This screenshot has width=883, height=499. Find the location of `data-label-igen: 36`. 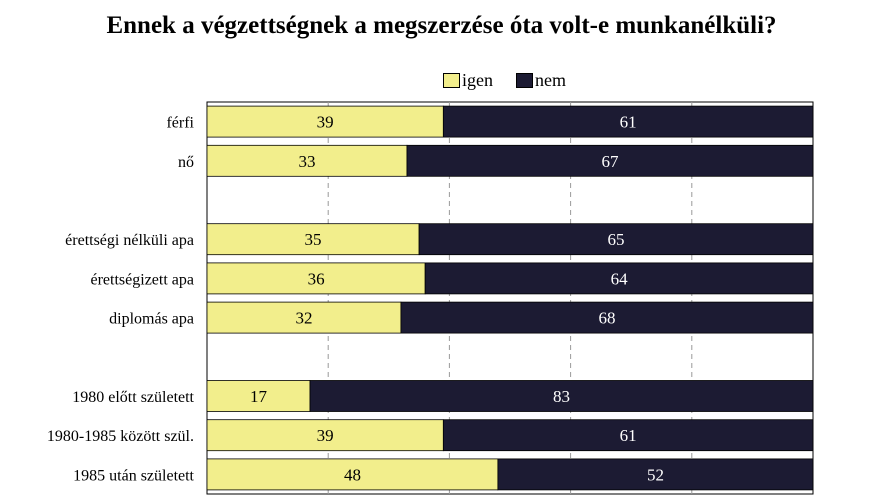

data-label-igen: 36 is located at coordinates (316, 278).